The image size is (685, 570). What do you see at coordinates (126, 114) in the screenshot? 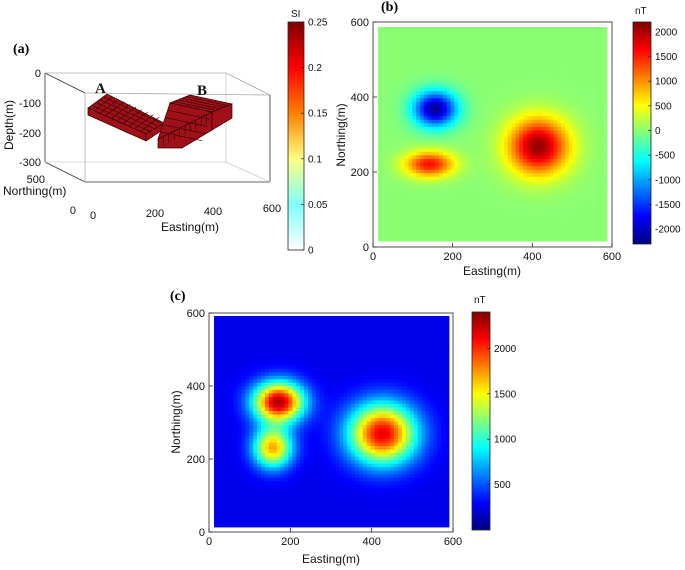
I see `block-grid-line` at bounding box center [126, 114].